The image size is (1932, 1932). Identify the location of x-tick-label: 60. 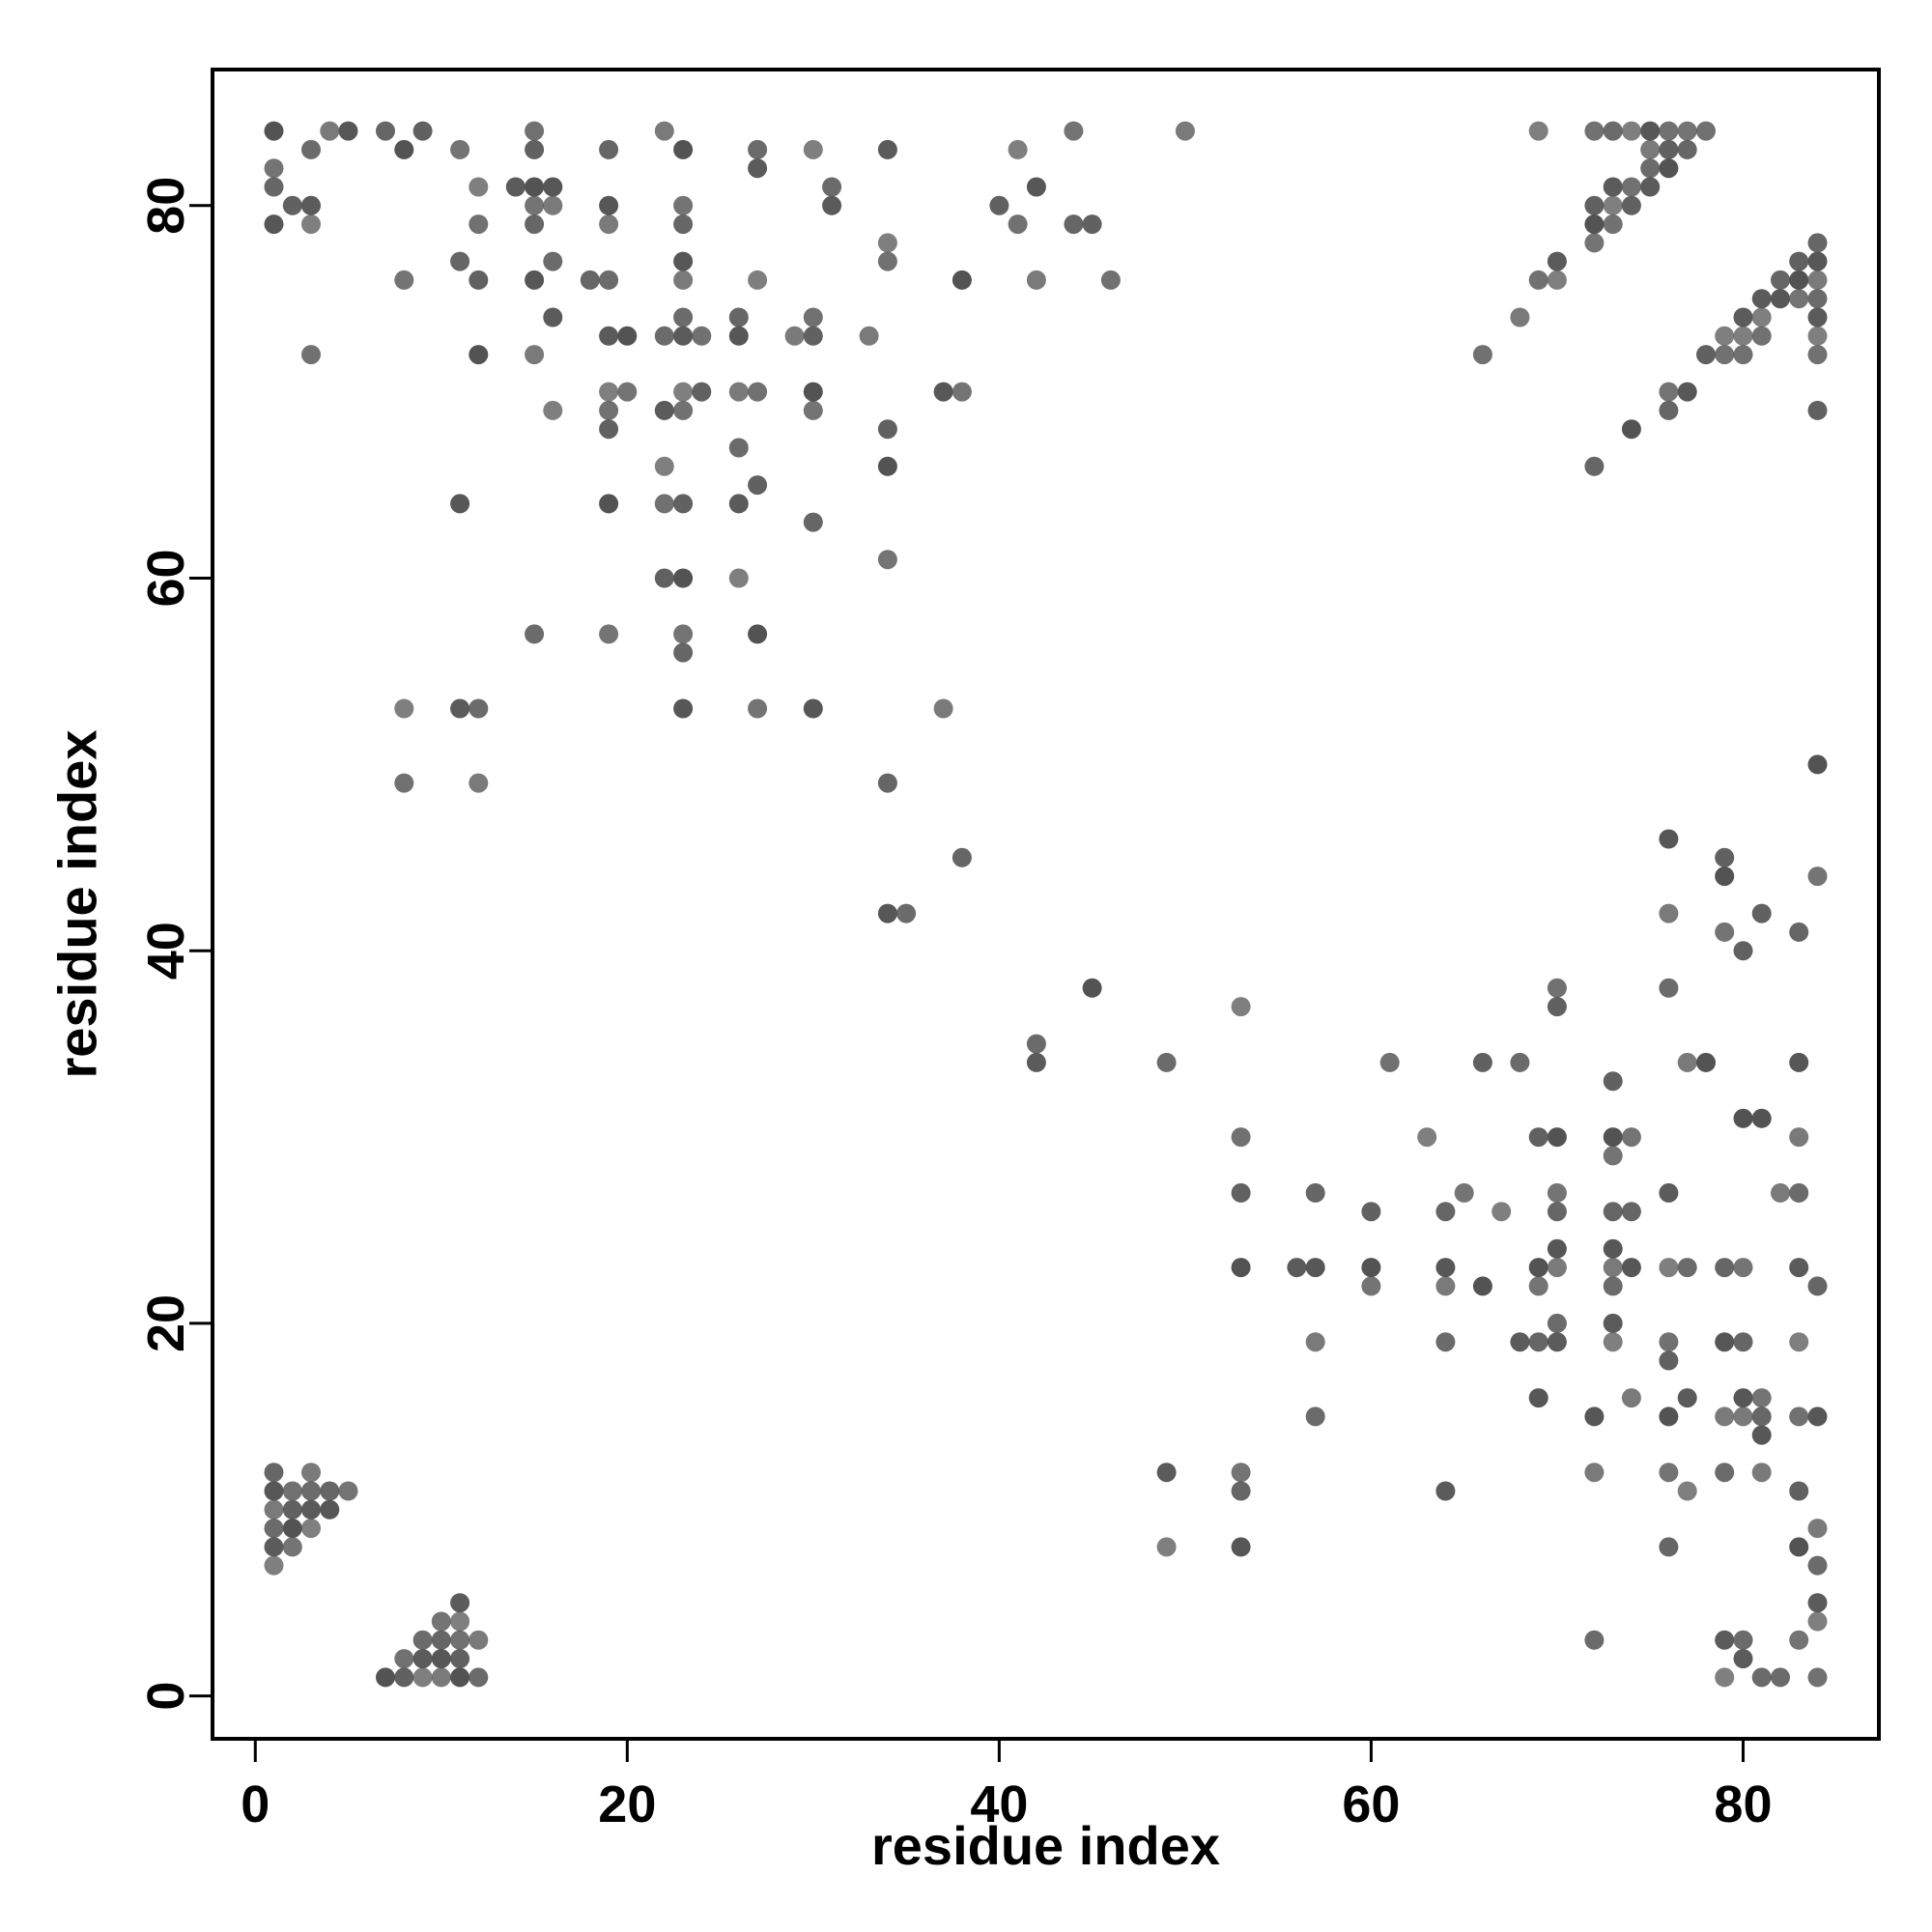
(1371, 1804).